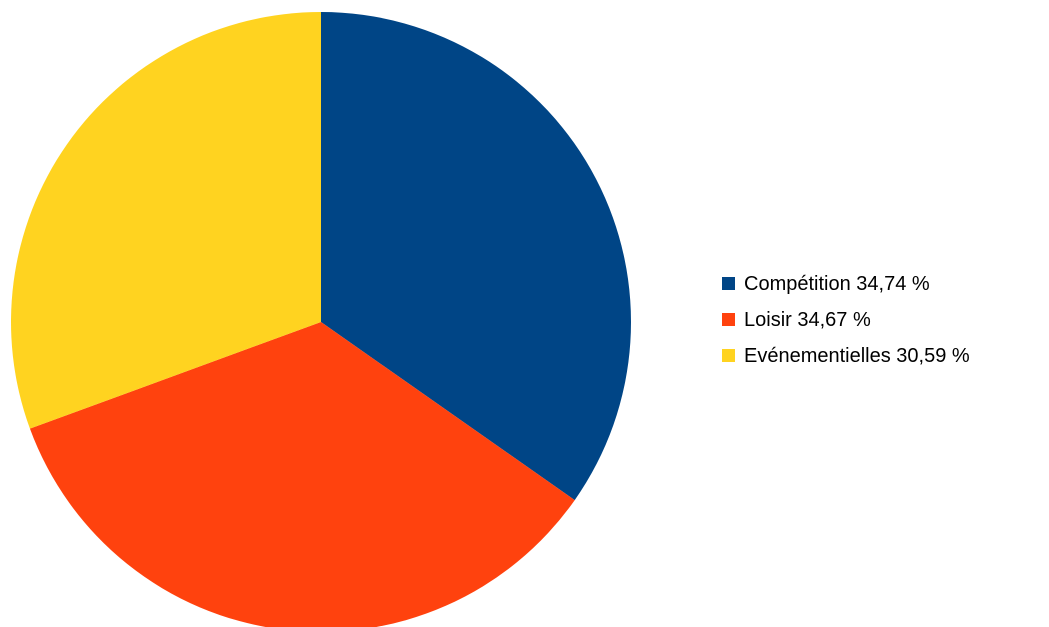  Describe the element at coordinates (807, 320) in the screenshot. I see `legend-label: Loisir 34,67 %` at that location.